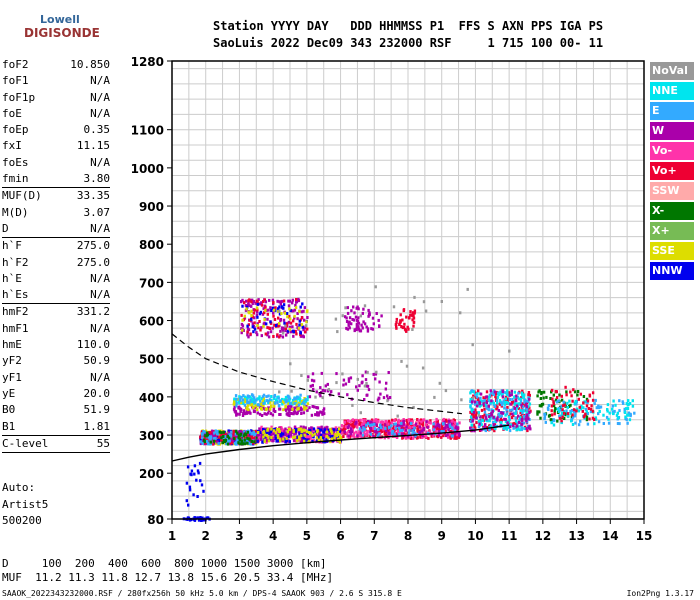  Describe the element at coordinates (672, 171) in the screenshot. I see `legend-item: Vo+` at that location.